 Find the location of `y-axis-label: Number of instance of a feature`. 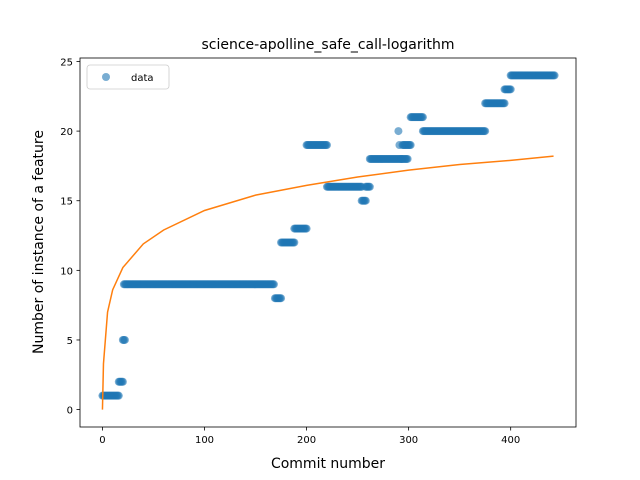

y-axis-label: Number of instance of a feature is located at coordinates (39, 242).